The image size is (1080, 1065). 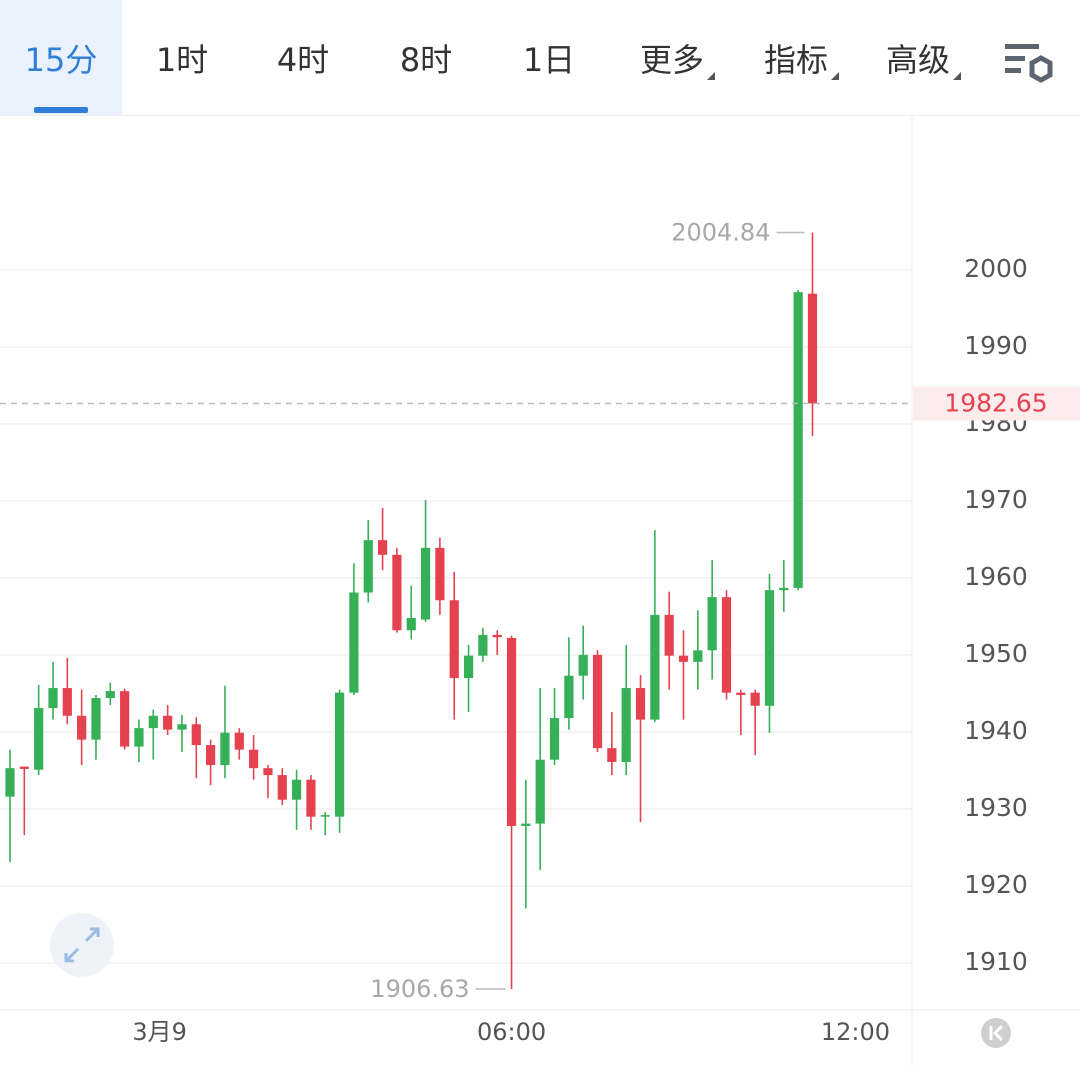 I want to click on y-tick-label: 1970, so click(x=996, y=499).